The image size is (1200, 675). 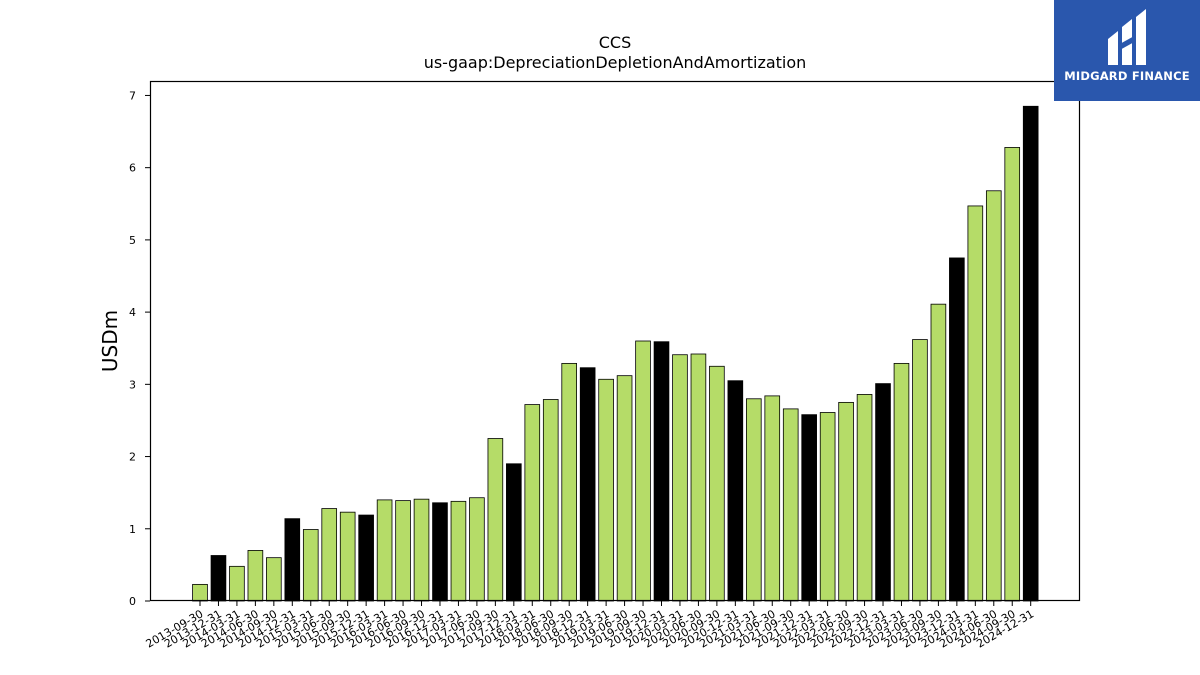 I want to click on y-tick-label: 2, so click(x=132, y=457).